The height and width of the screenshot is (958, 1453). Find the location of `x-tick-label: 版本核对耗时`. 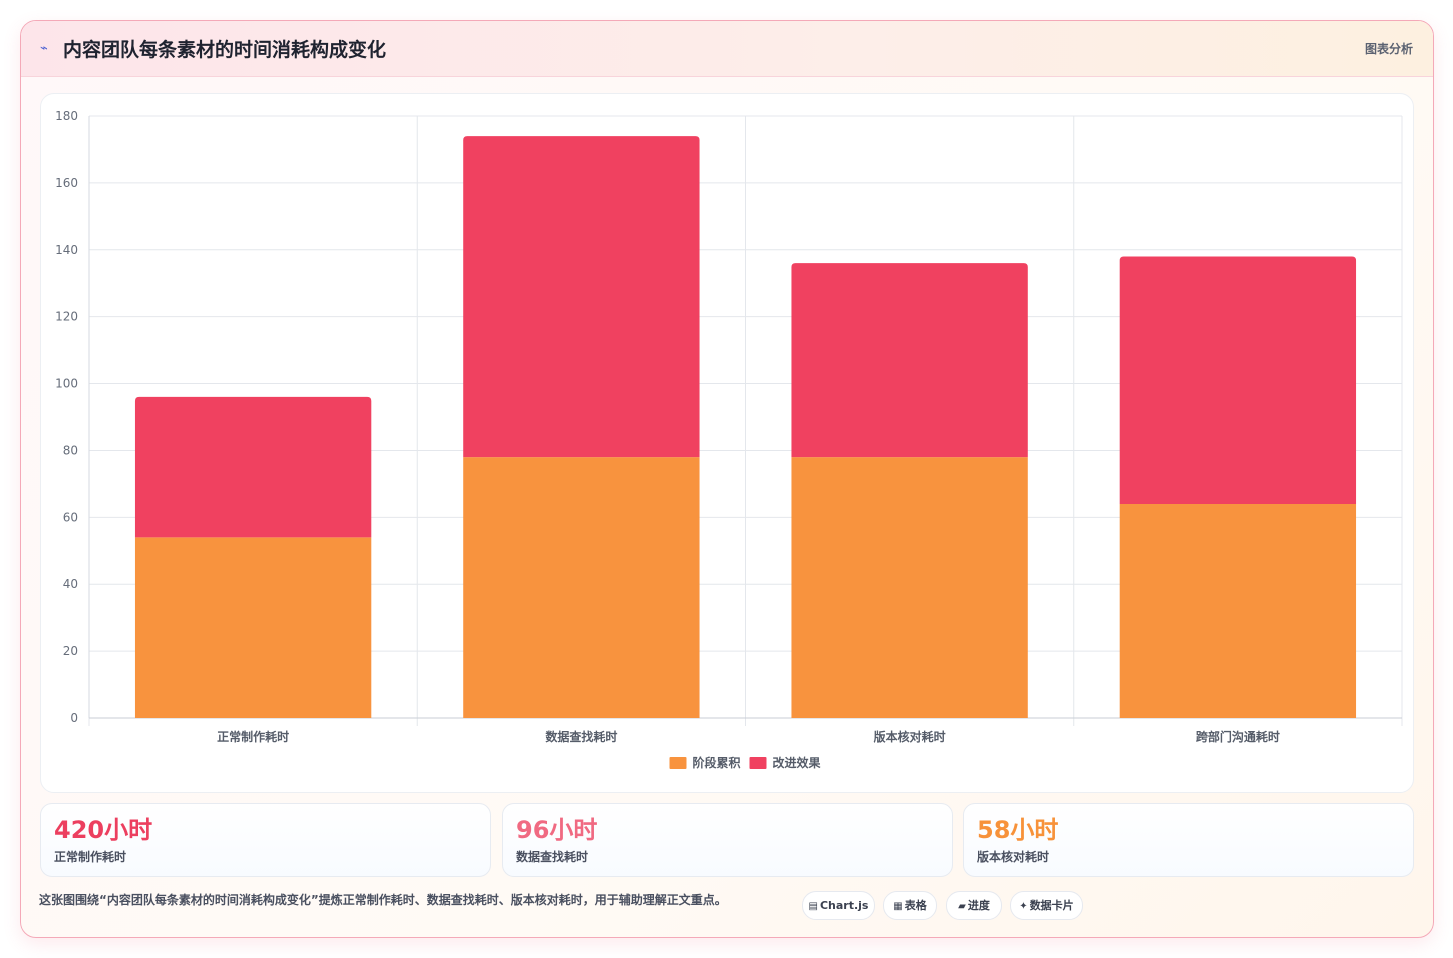

x-tick-label: 版本核对耗时 is located at coordinates (910, 736).